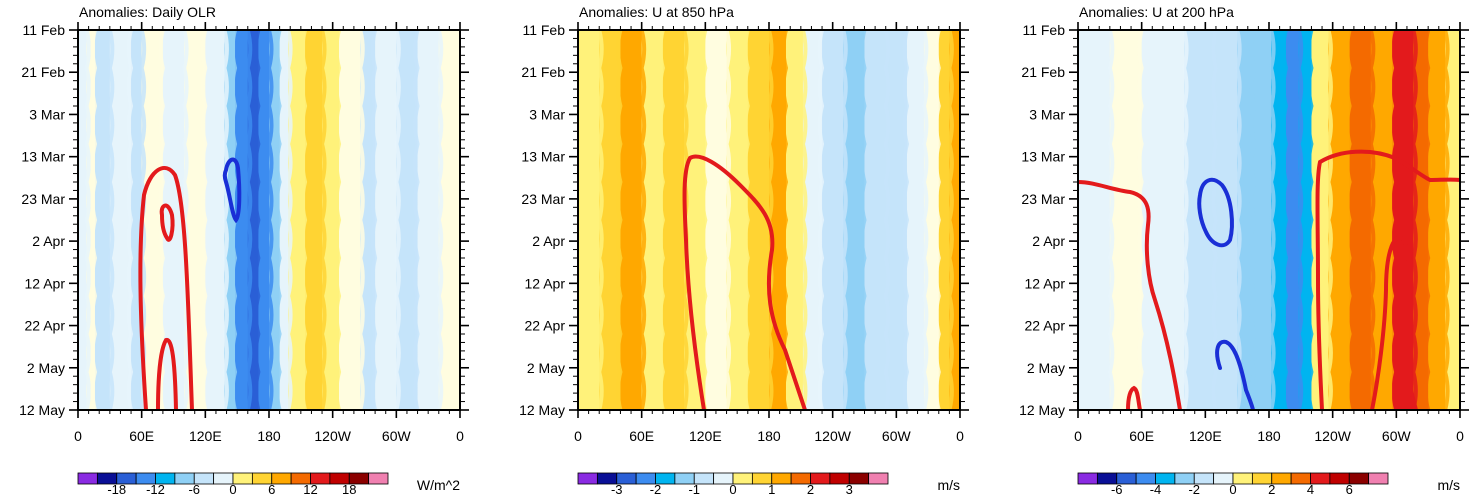 Image resolution: width=1473 pixels, height=496 pixels. What do you see at coordinates (43, 30) in the screenshot?
I see `y-tick-label: 11 Feb` at bounding box center [43, 30].